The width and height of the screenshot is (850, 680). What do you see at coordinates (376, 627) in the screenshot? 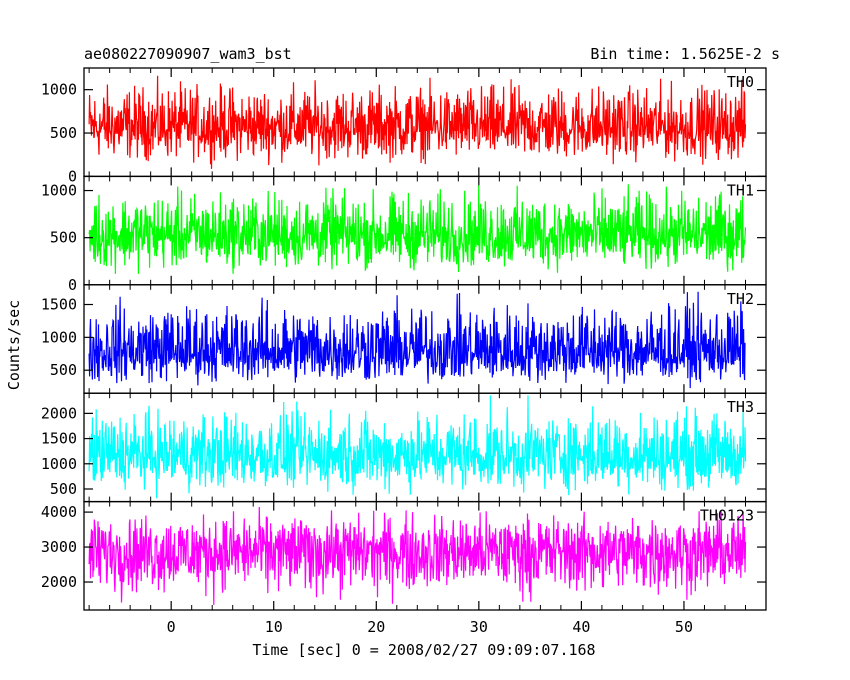
I see `x-tick-label: 20` at bounding box center [376, 627].